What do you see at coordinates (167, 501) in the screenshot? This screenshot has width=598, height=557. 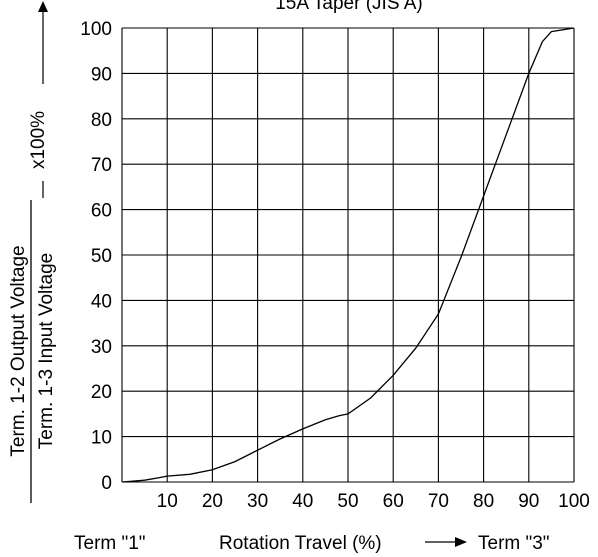 I see `x-tick-label: 10` at bounding box center [167, 501].